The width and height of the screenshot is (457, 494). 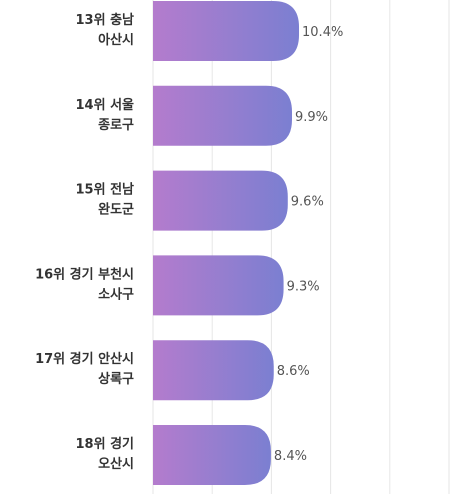 What do you see at coordinates (116, 210) in the screenshot?
I see `category-label-line: 완도군` at bounding box center [116, 210].